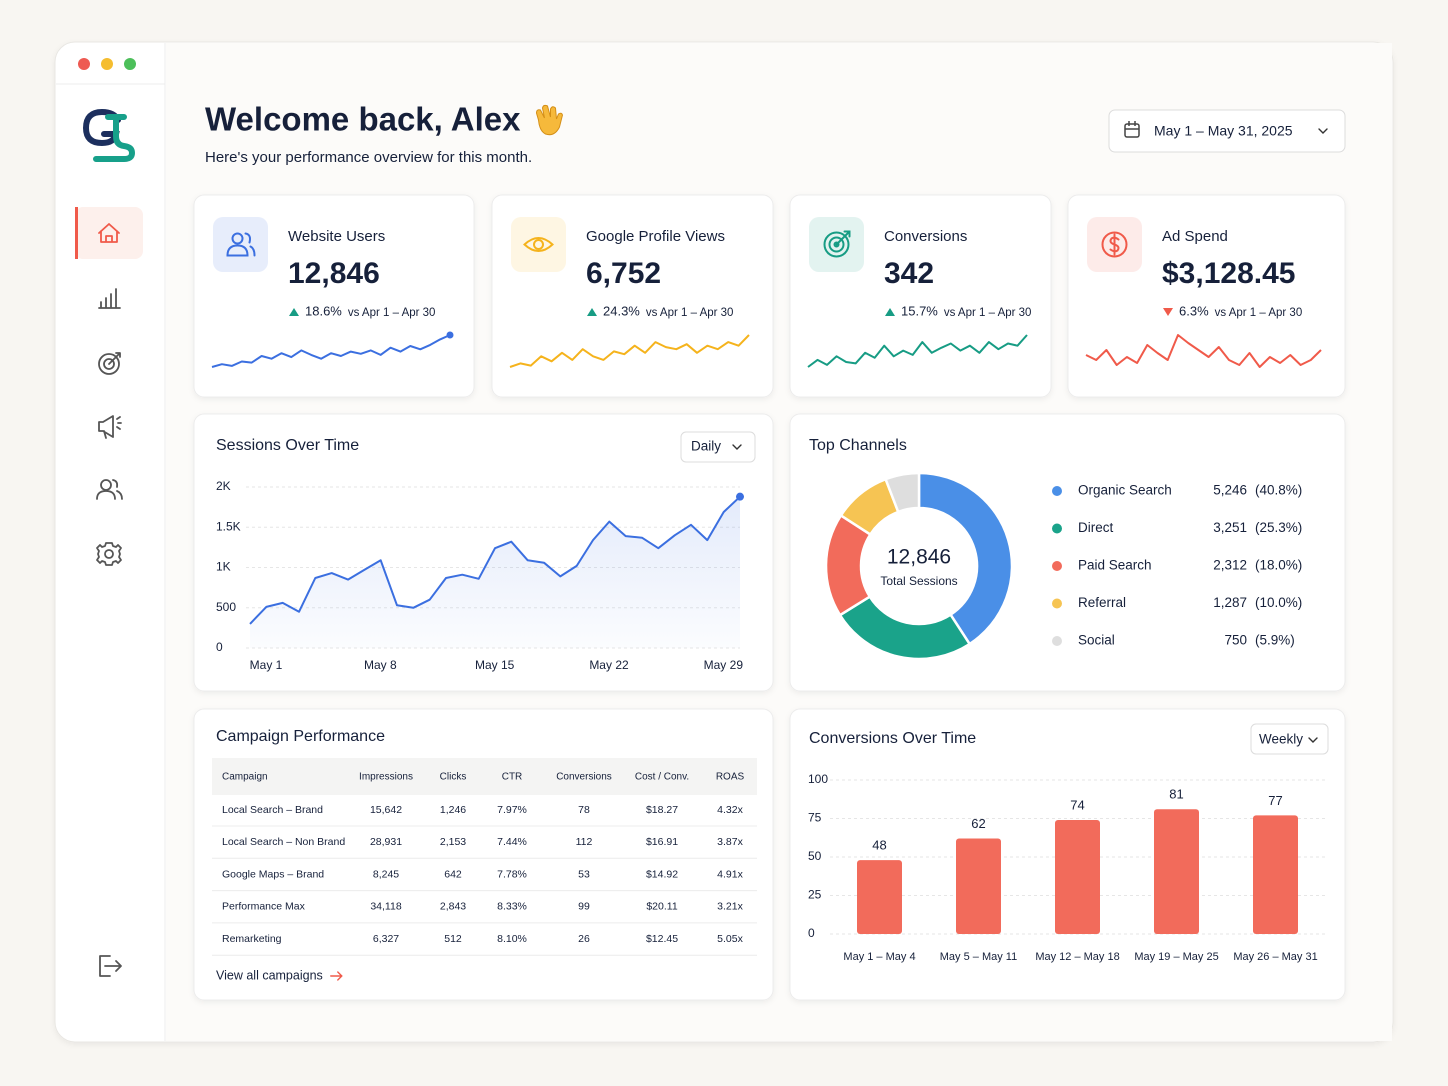 Image resolution: width=1448 pixels, height=1086 pixels. I want to click on donut-center-caption: Total Sessions, so click(918, 581).